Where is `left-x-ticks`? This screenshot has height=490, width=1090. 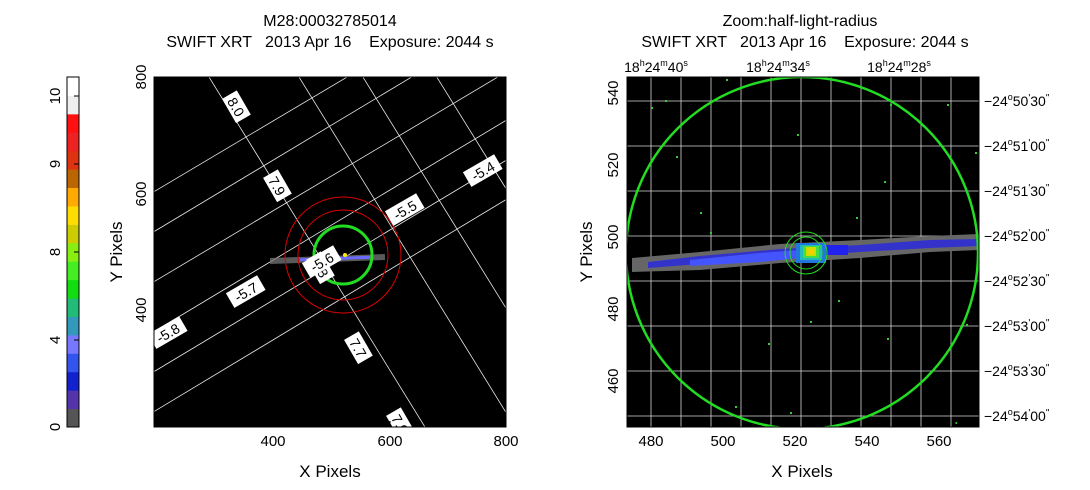
left-x-ticks is located at coordinates (389, 424).